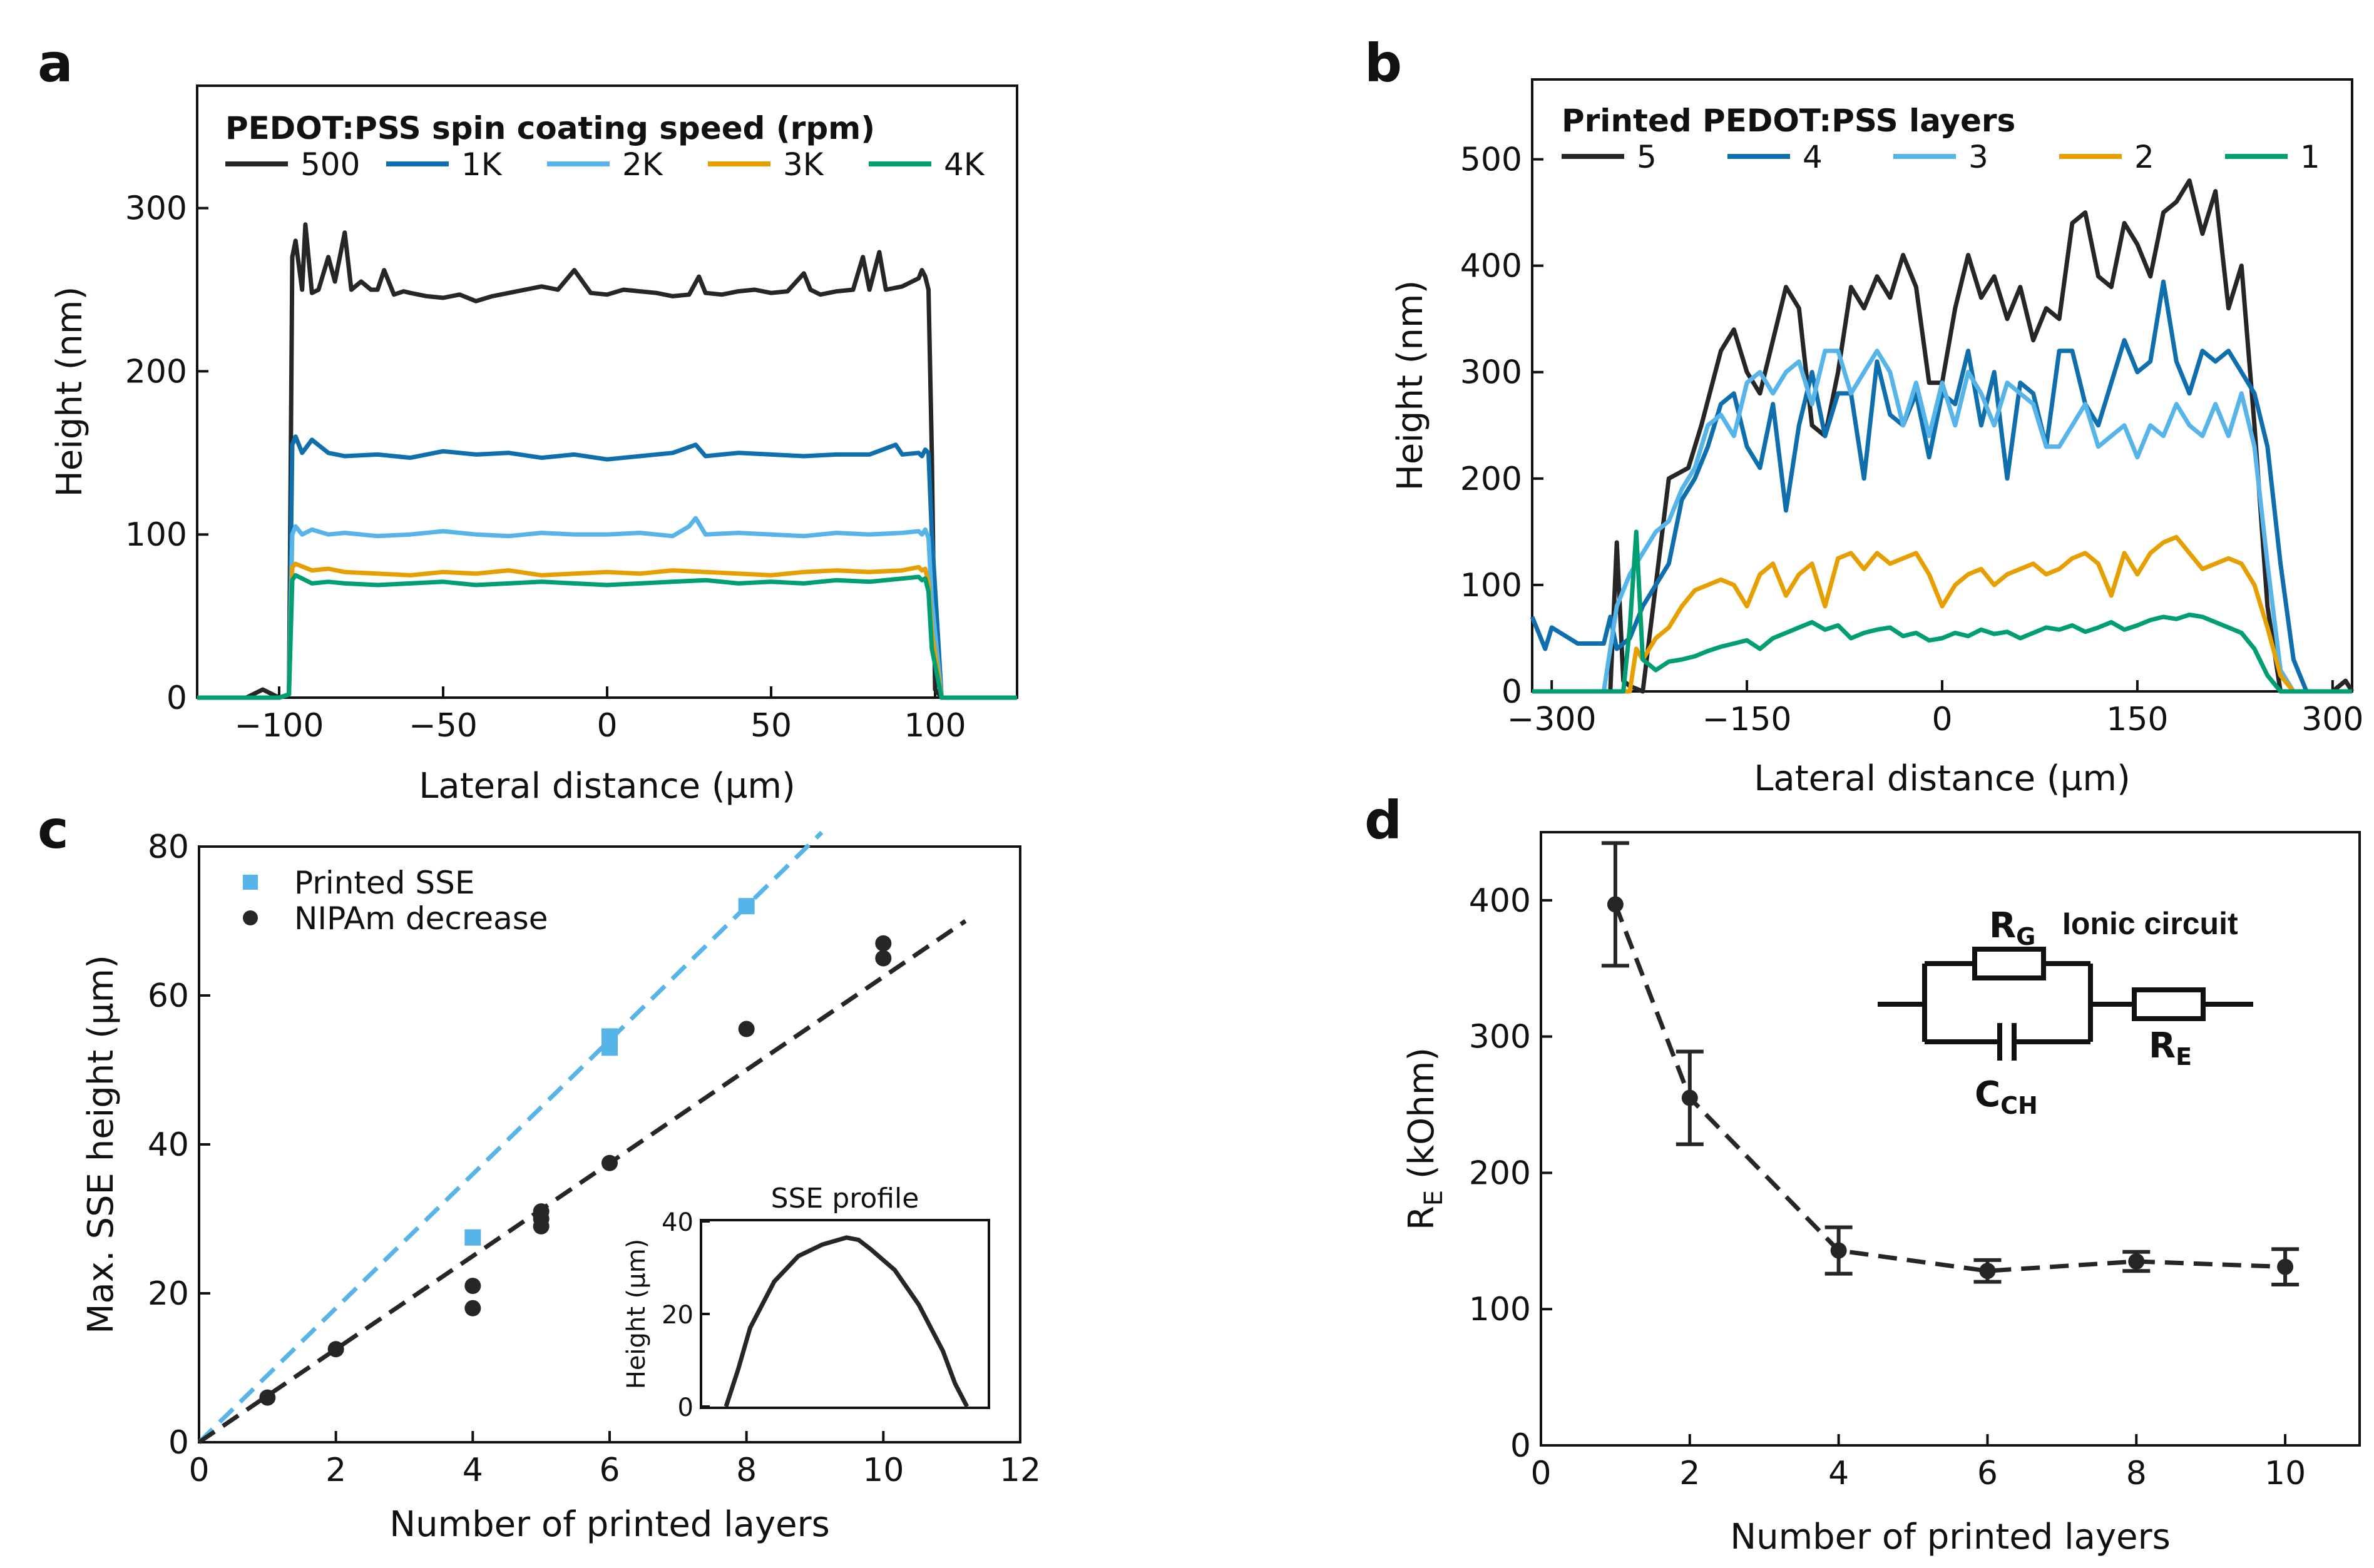  Describe the element at coordinates (2170, 1048) in the screenshot. I see `circuit-label-re: RE` at that location.